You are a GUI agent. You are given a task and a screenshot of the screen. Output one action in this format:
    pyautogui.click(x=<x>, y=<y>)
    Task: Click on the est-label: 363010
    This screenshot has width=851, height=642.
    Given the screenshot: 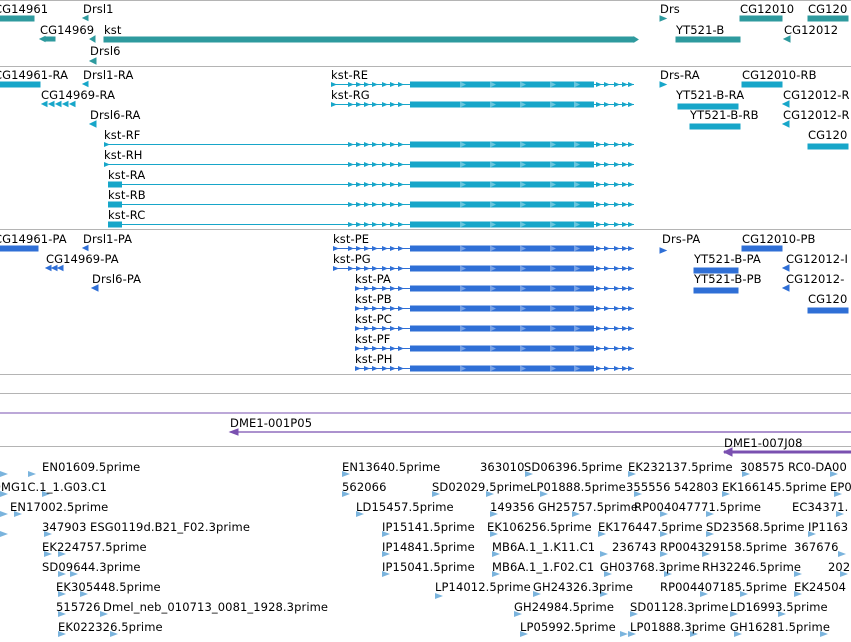 What is the action you would take?
    pyautogui.click(x=502, y=467)
    